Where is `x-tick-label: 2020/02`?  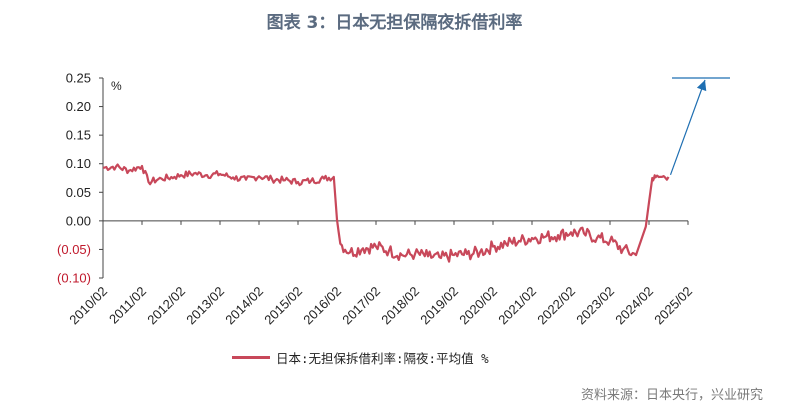 x-tick-label: 2020/02 is located at coordinates (478, 306).